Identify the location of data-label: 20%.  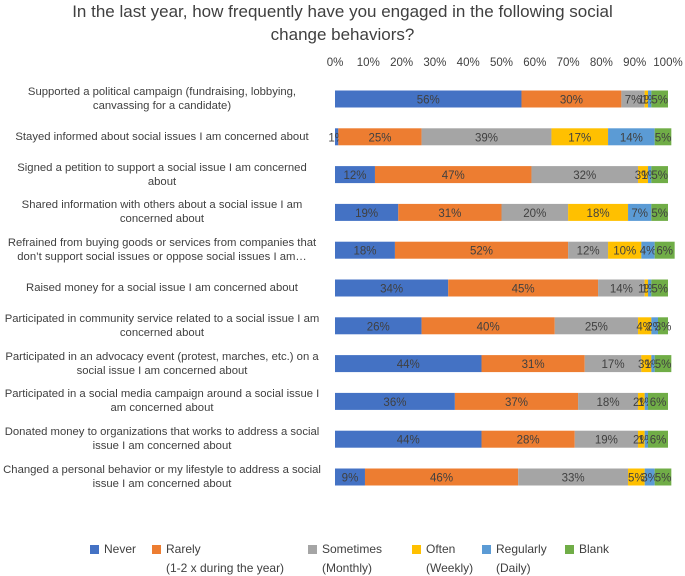
(534, 214).